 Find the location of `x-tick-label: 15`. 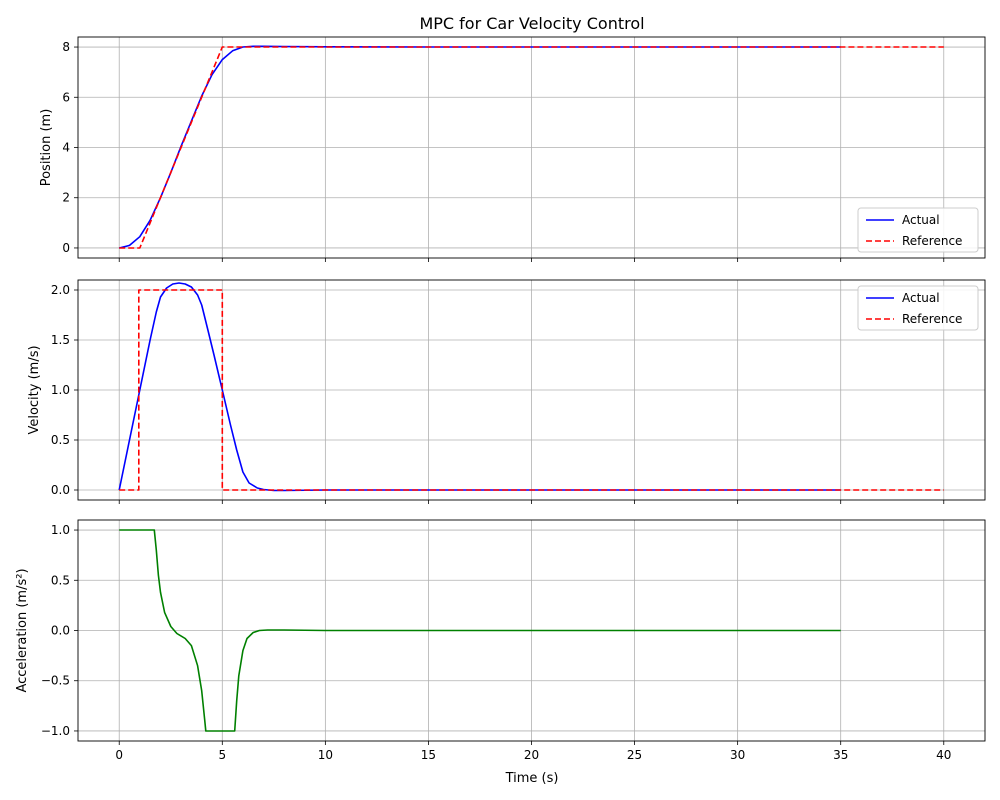

x-tick-label: 15 is located at coordinates (428, 755).